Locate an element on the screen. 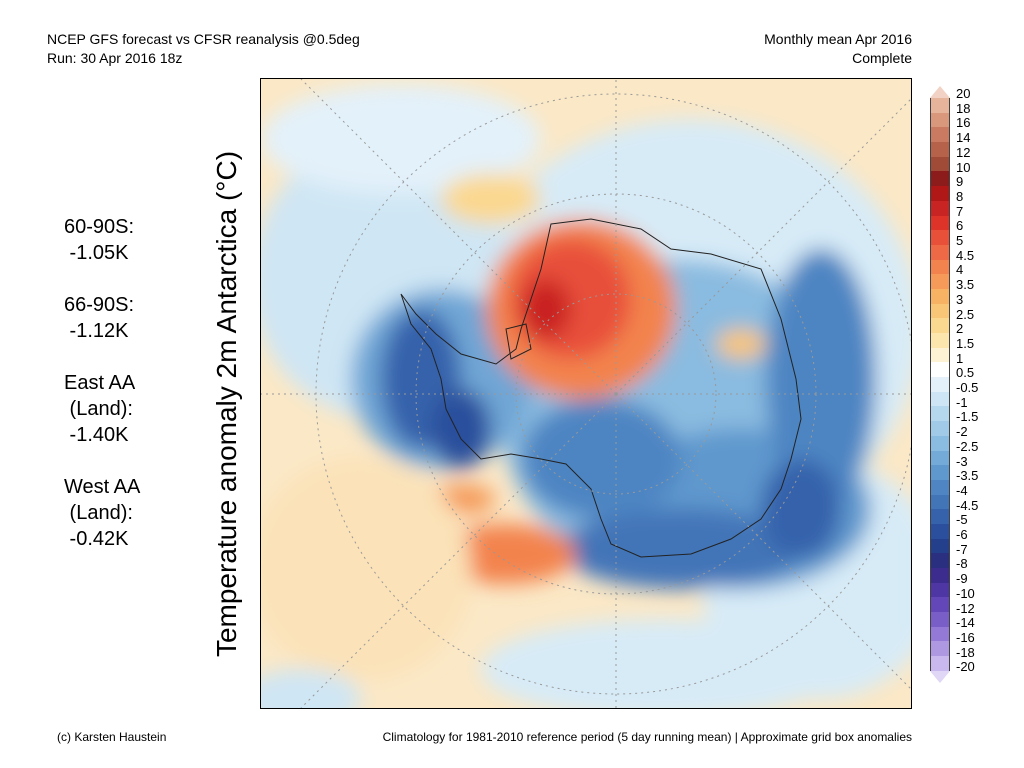 The height and width of the screenshot is (768, 1024). colorbar is located at coordinates (940, 384).